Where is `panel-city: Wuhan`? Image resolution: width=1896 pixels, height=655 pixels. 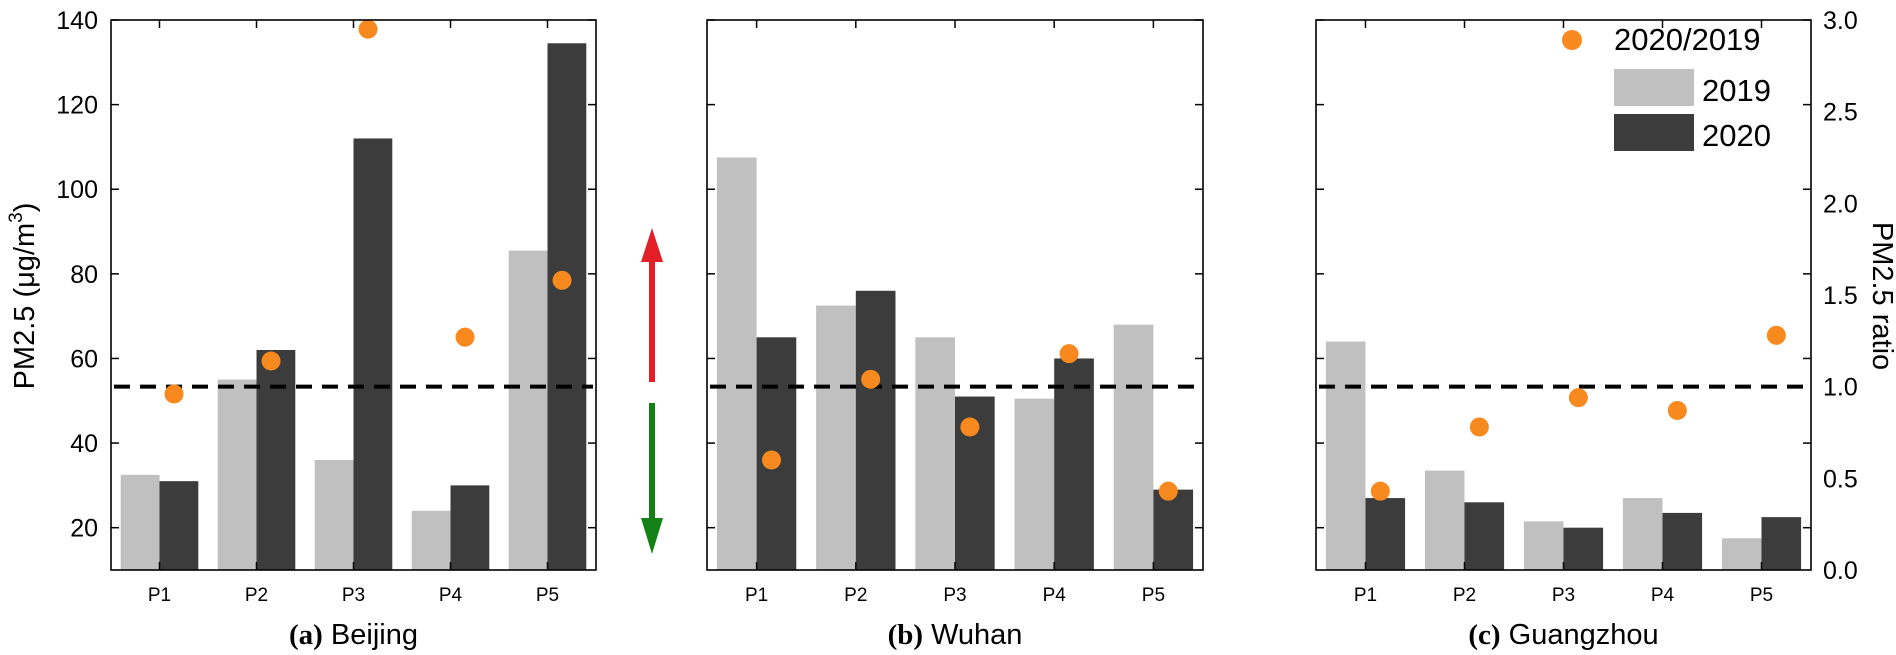 panel-city: Wuhan is located at coordinates (972, 635).